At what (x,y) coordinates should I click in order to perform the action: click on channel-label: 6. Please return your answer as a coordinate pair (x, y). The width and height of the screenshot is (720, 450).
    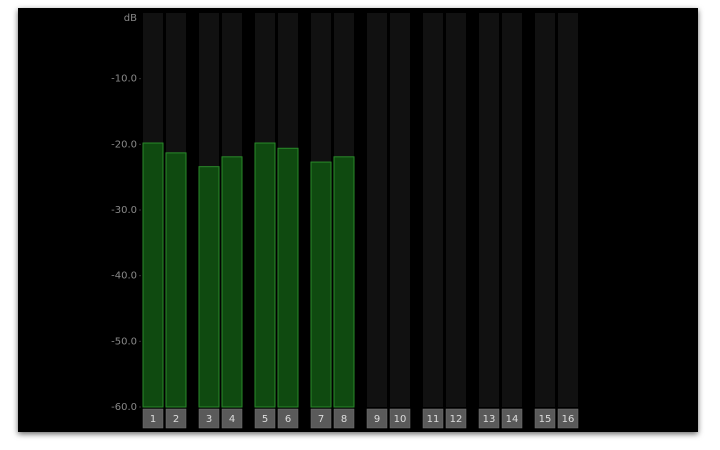
    Looking at the image, I should click on (288, 419).